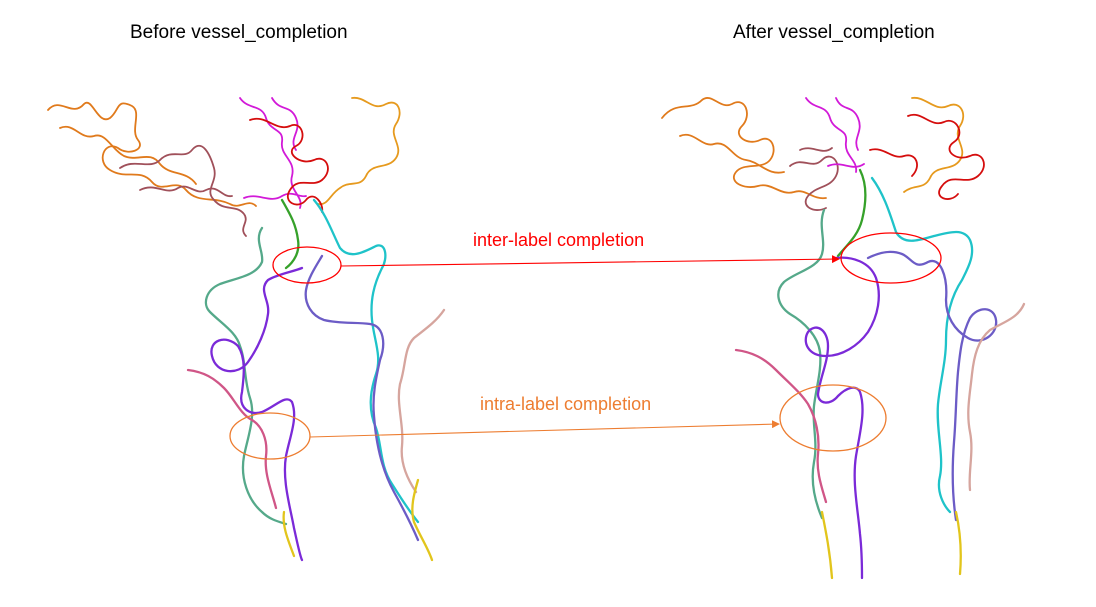  What do you see at coordinates (290, 234) in the screenshot?
I see `vessel-green` at bounding box center [290, 234].